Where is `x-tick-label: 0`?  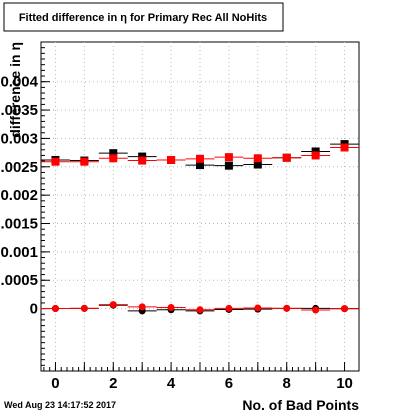 x-tick-label: 0 is located at coordinates (55, 383).